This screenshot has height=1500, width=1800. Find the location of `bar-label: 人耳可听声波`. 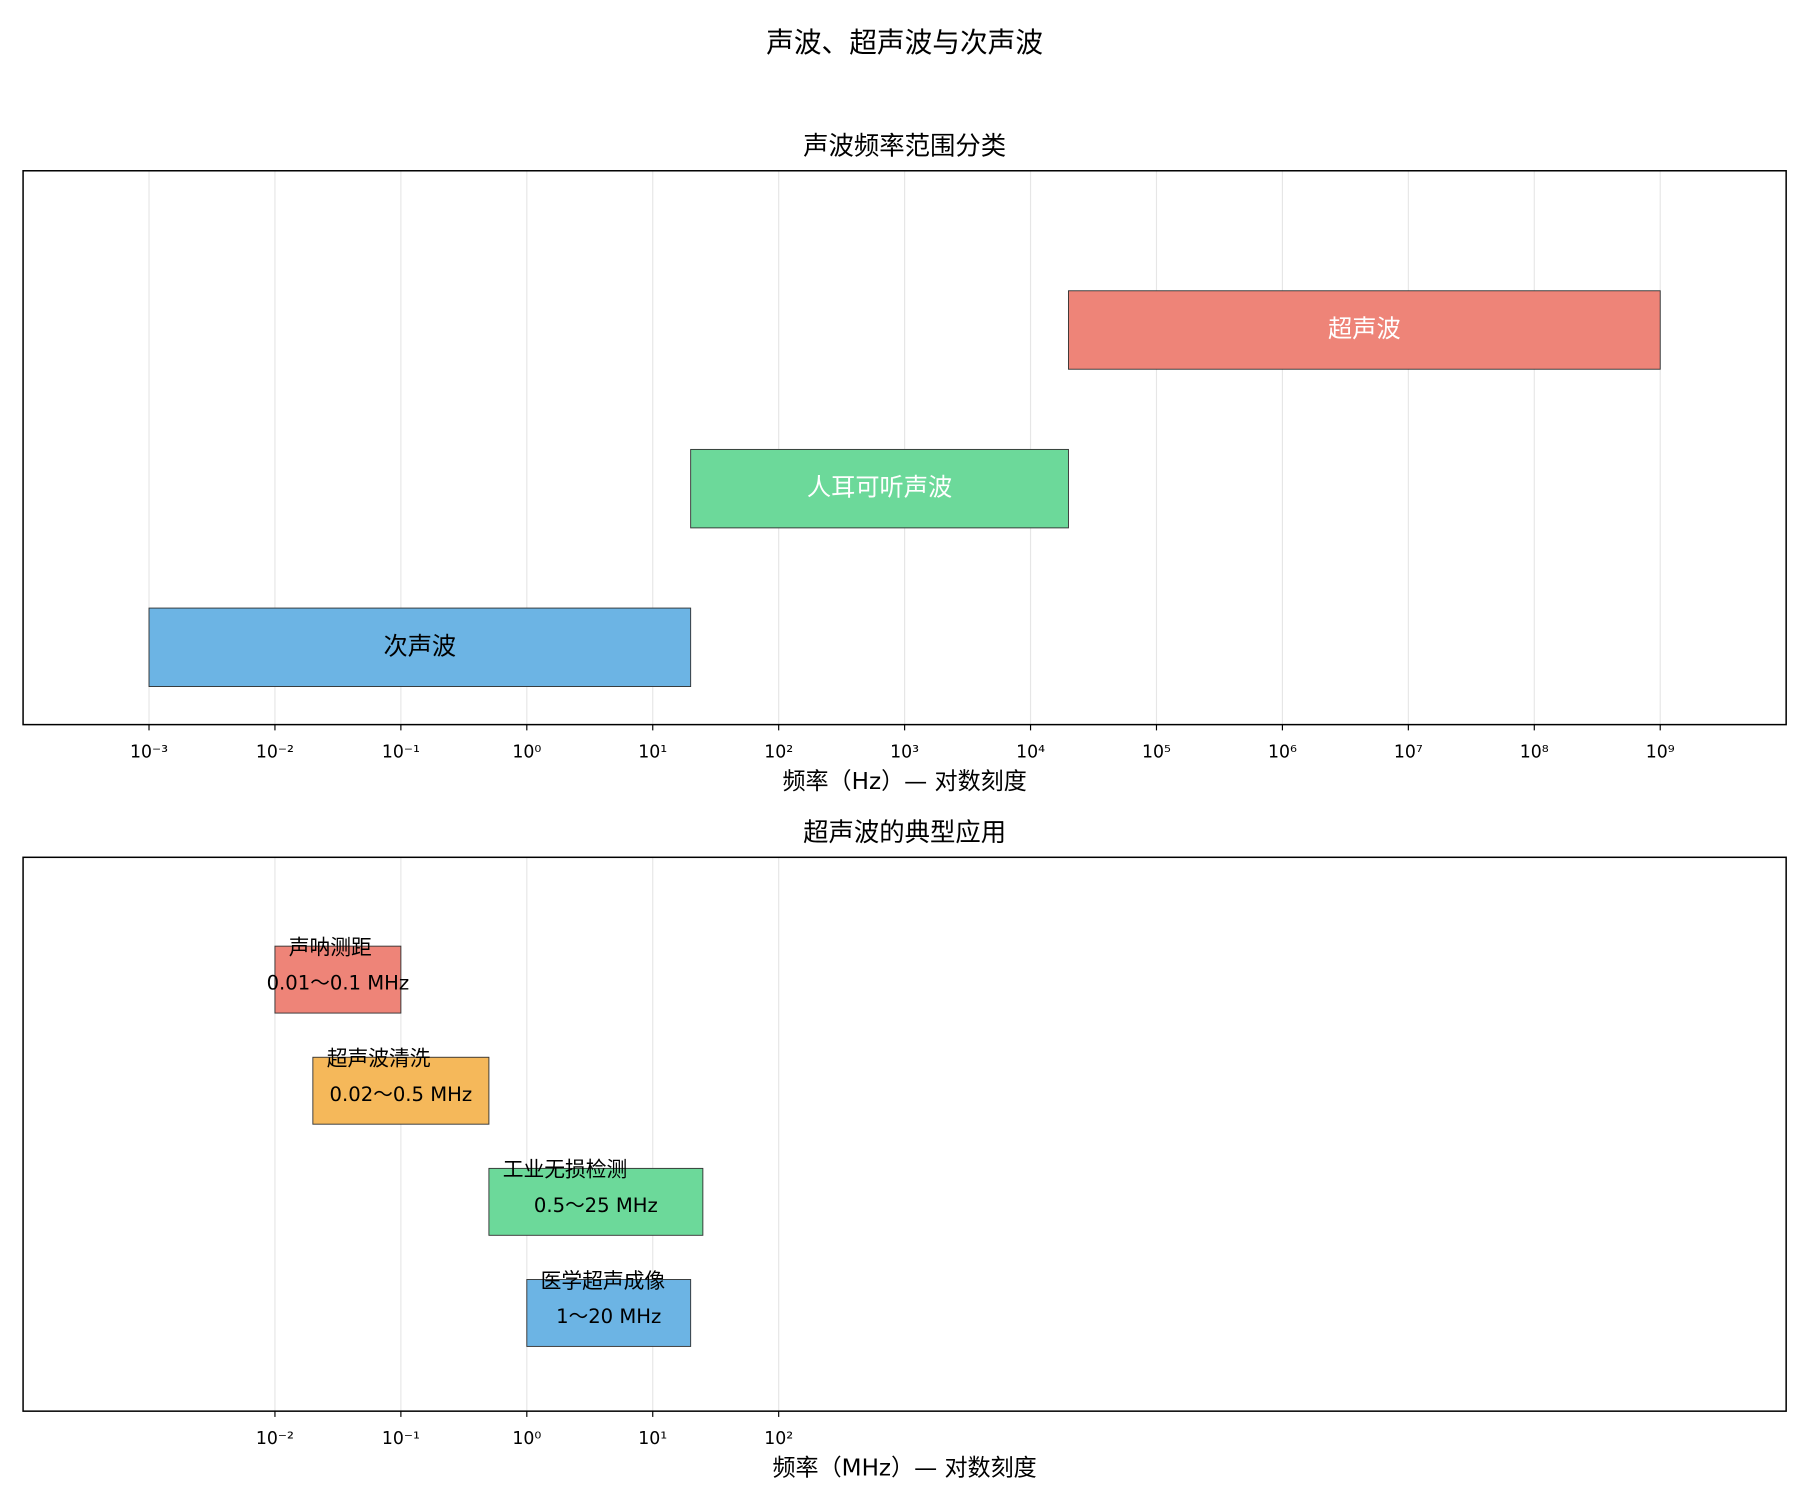

bar-label: 人耳可听声波 is located at coordinates (879, 488).